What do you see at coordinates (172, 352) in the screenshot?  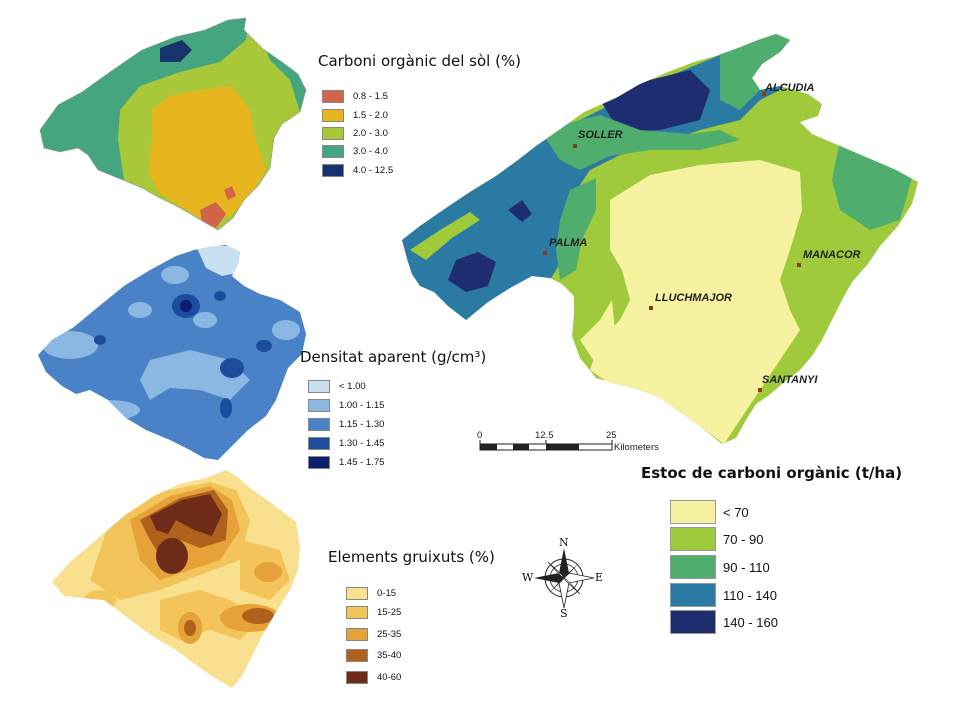 I see `density-map` at bounding box center [172, 352].